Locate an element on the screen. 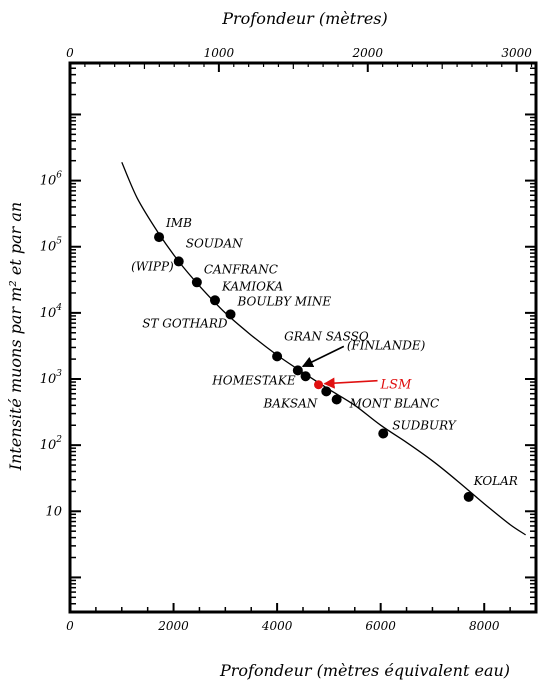 The width and height of the screenshot is (543, 686). x2-tick-label: 1000 is located at coordinates (219, 53).